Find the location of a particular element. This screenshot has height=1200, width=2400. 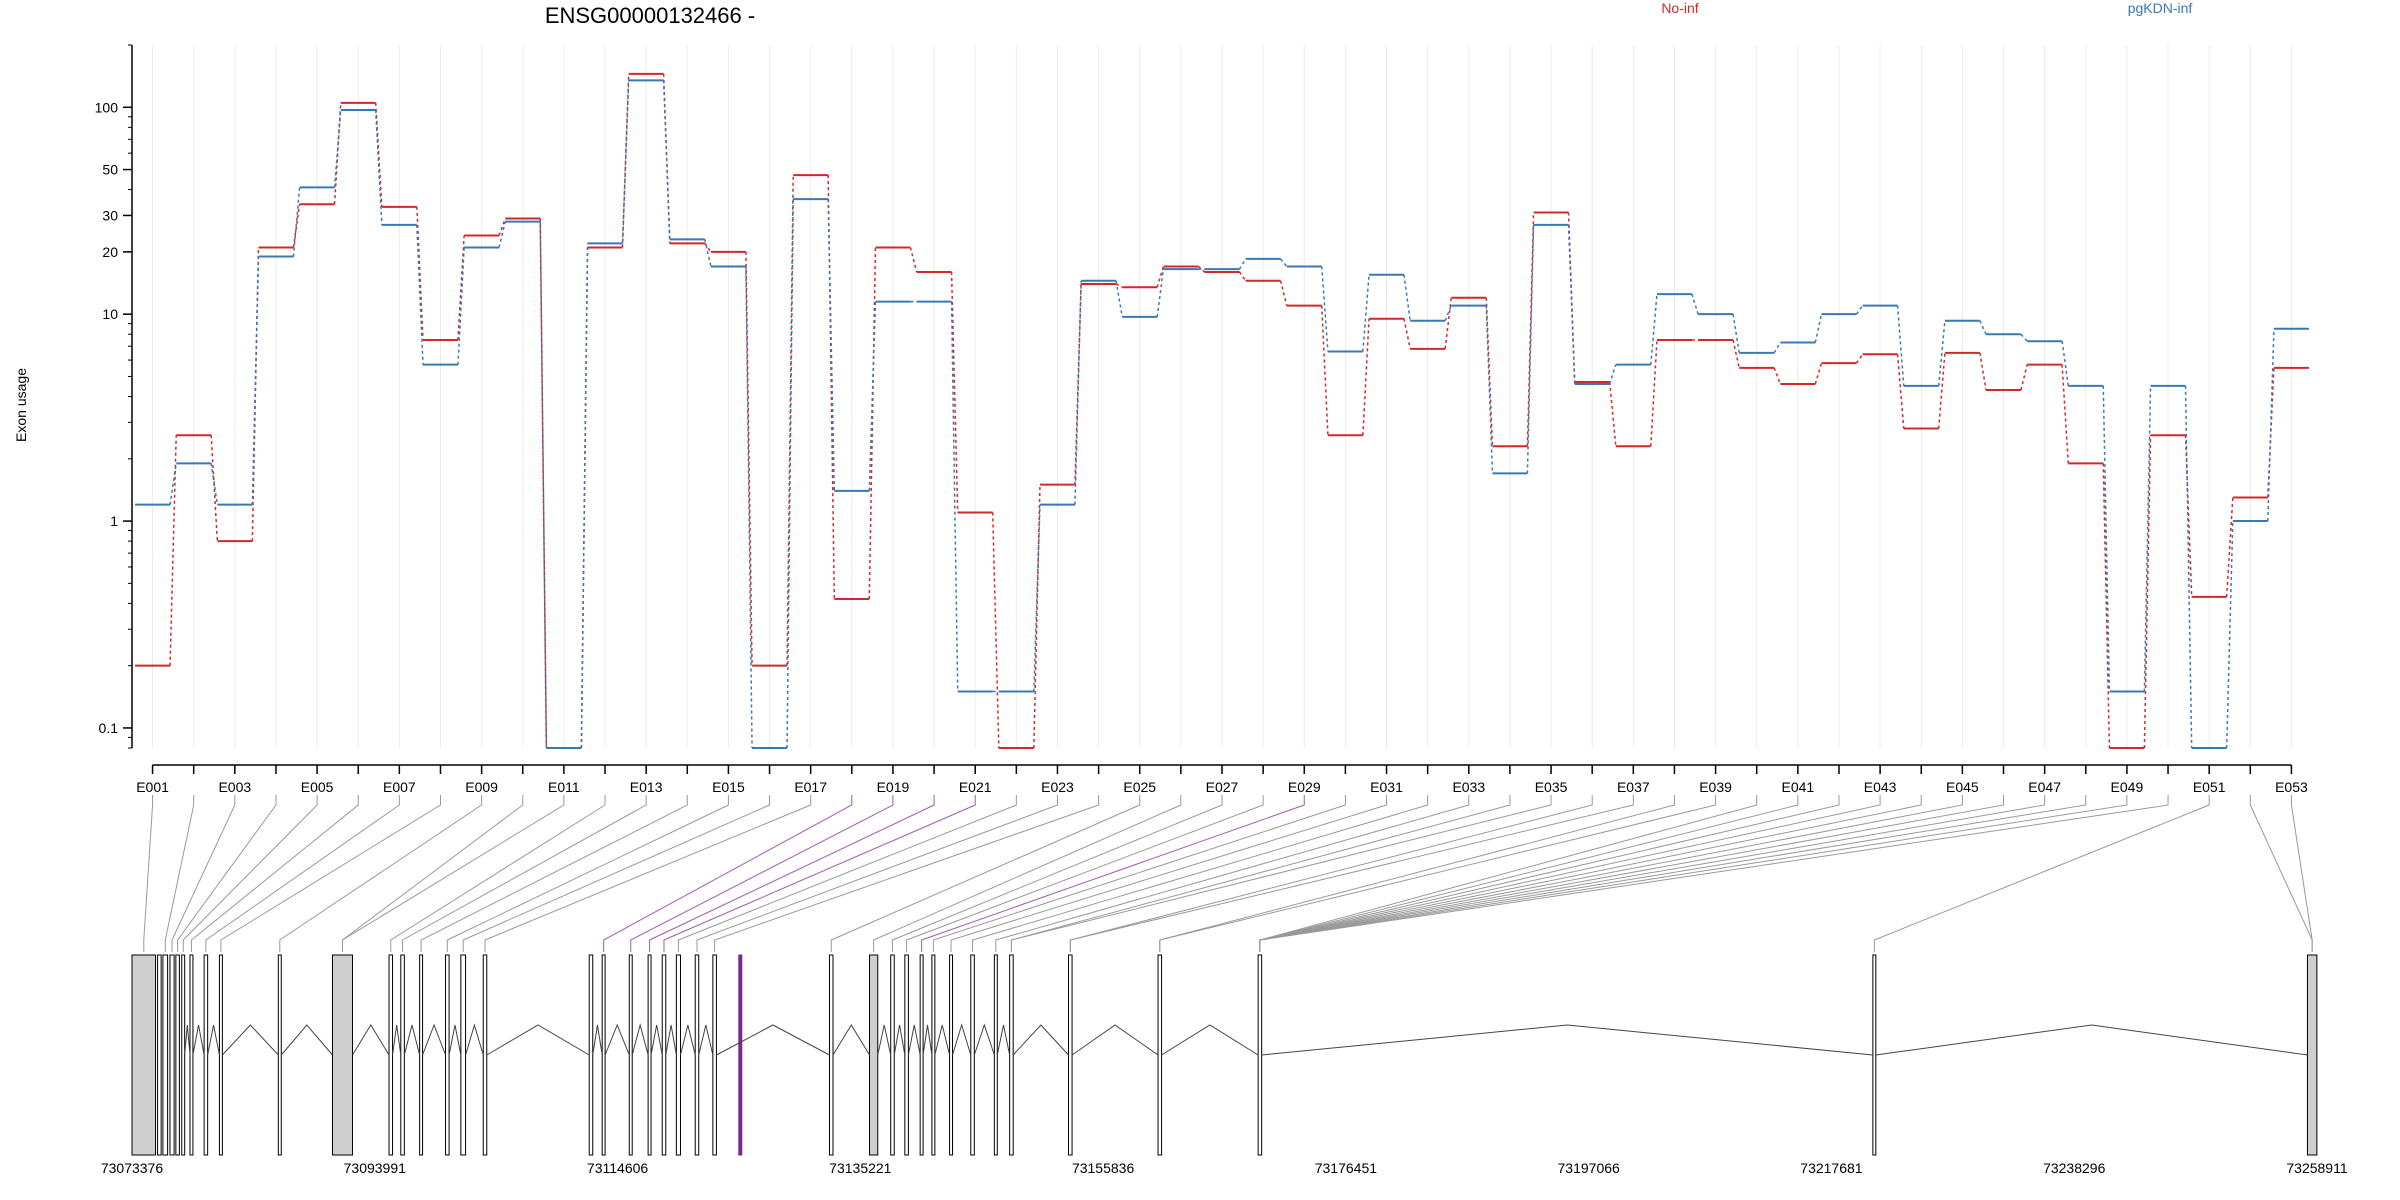

exon-connector-E021 is located at coordinates (819, 873).